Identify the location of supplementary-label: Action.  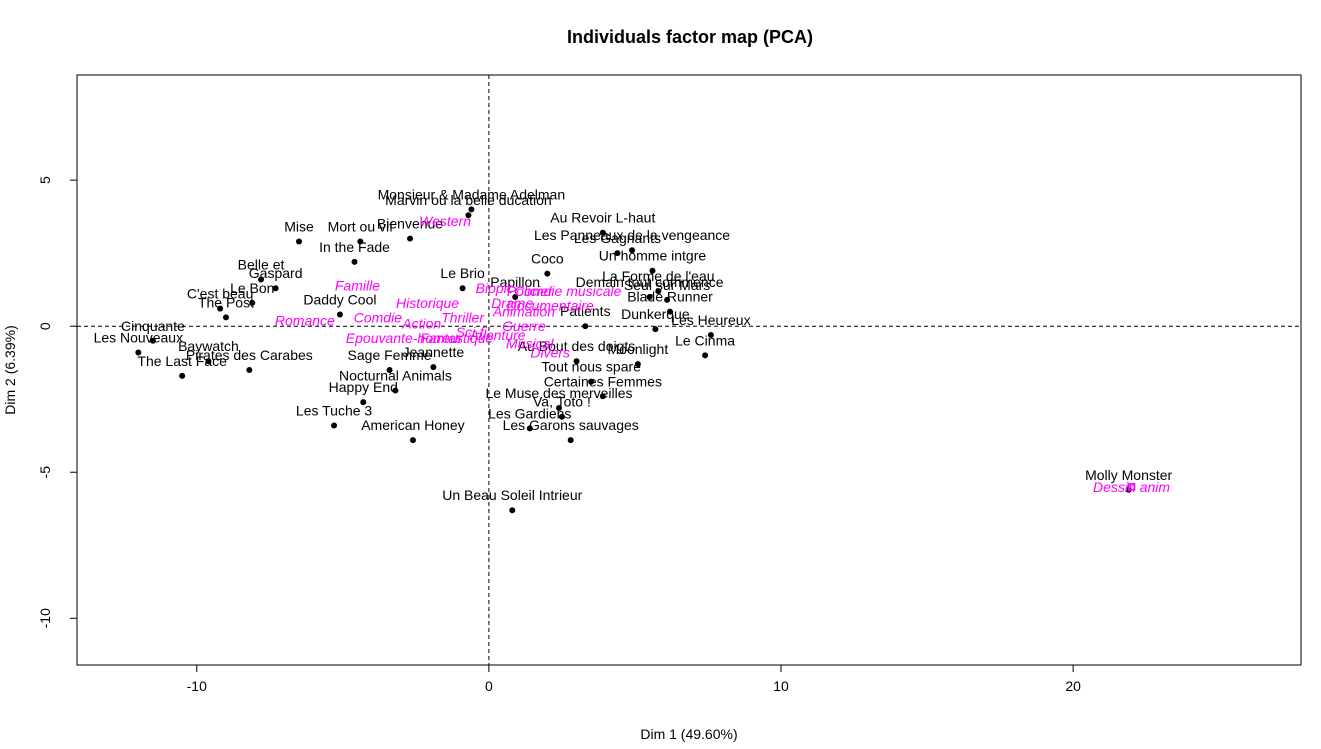
(421, 323).